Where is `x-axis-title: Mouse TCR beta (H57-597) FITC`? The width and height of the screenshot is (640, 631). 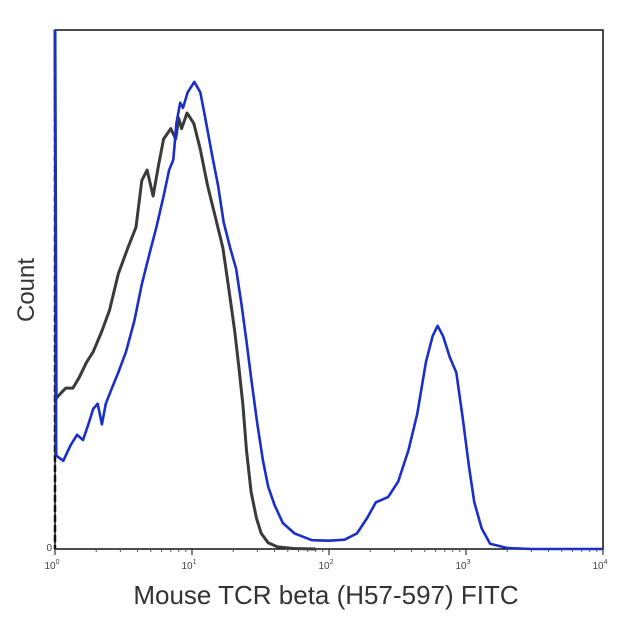 x-axis-title: Mouse TCR beta (H57-597) FITC is located at coordinates (325, 595).